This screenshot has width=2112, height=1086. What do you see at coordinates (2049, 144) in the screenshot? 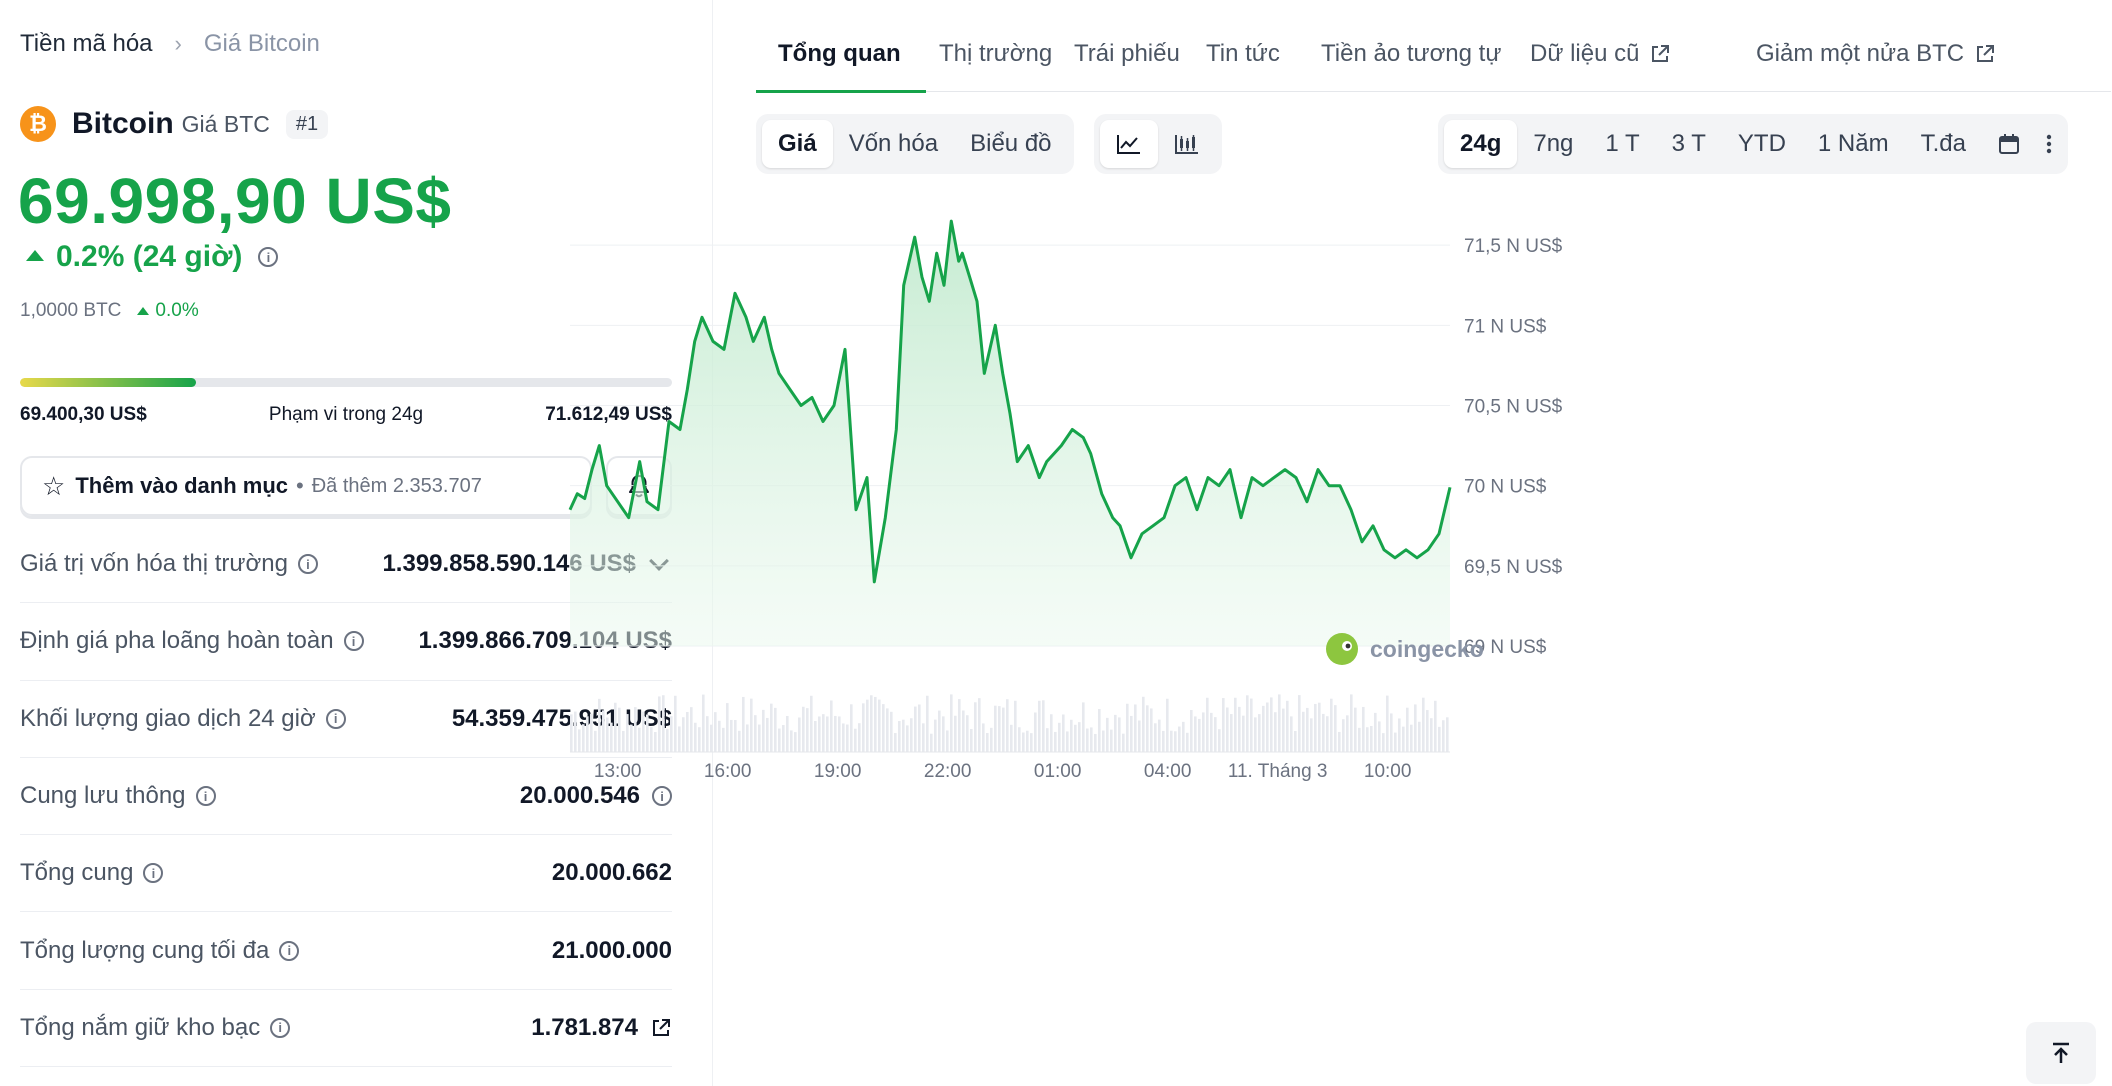
I see `more-options-button` at bounding box center [2049, 144].